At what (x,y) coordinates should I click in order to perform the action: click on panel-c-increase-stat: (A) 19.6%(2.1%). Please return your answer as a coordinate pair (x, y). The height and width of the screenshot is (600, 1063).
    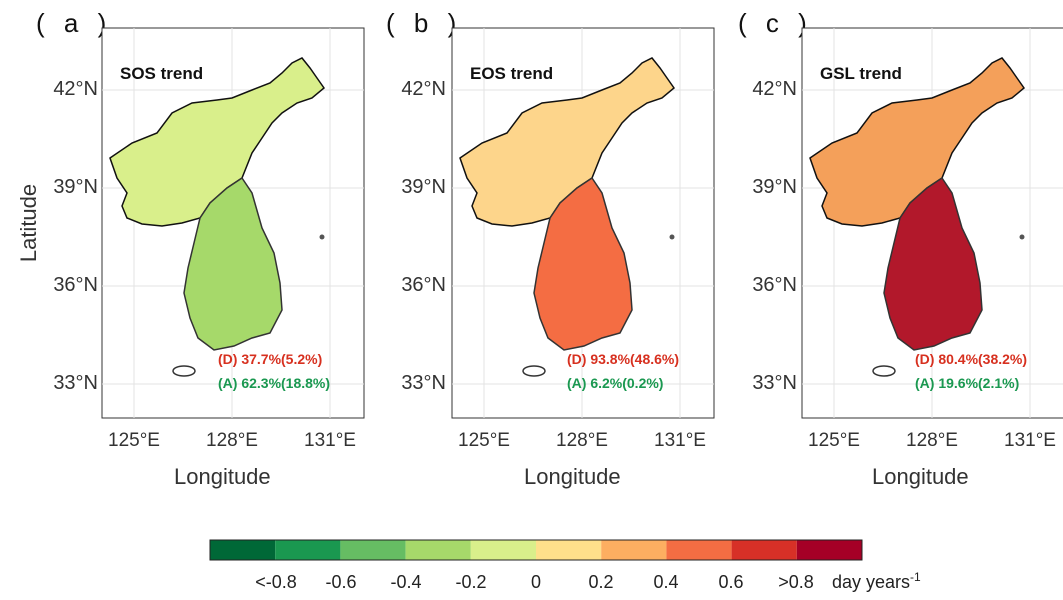
    Looking at the image, I should click on (967, 383).